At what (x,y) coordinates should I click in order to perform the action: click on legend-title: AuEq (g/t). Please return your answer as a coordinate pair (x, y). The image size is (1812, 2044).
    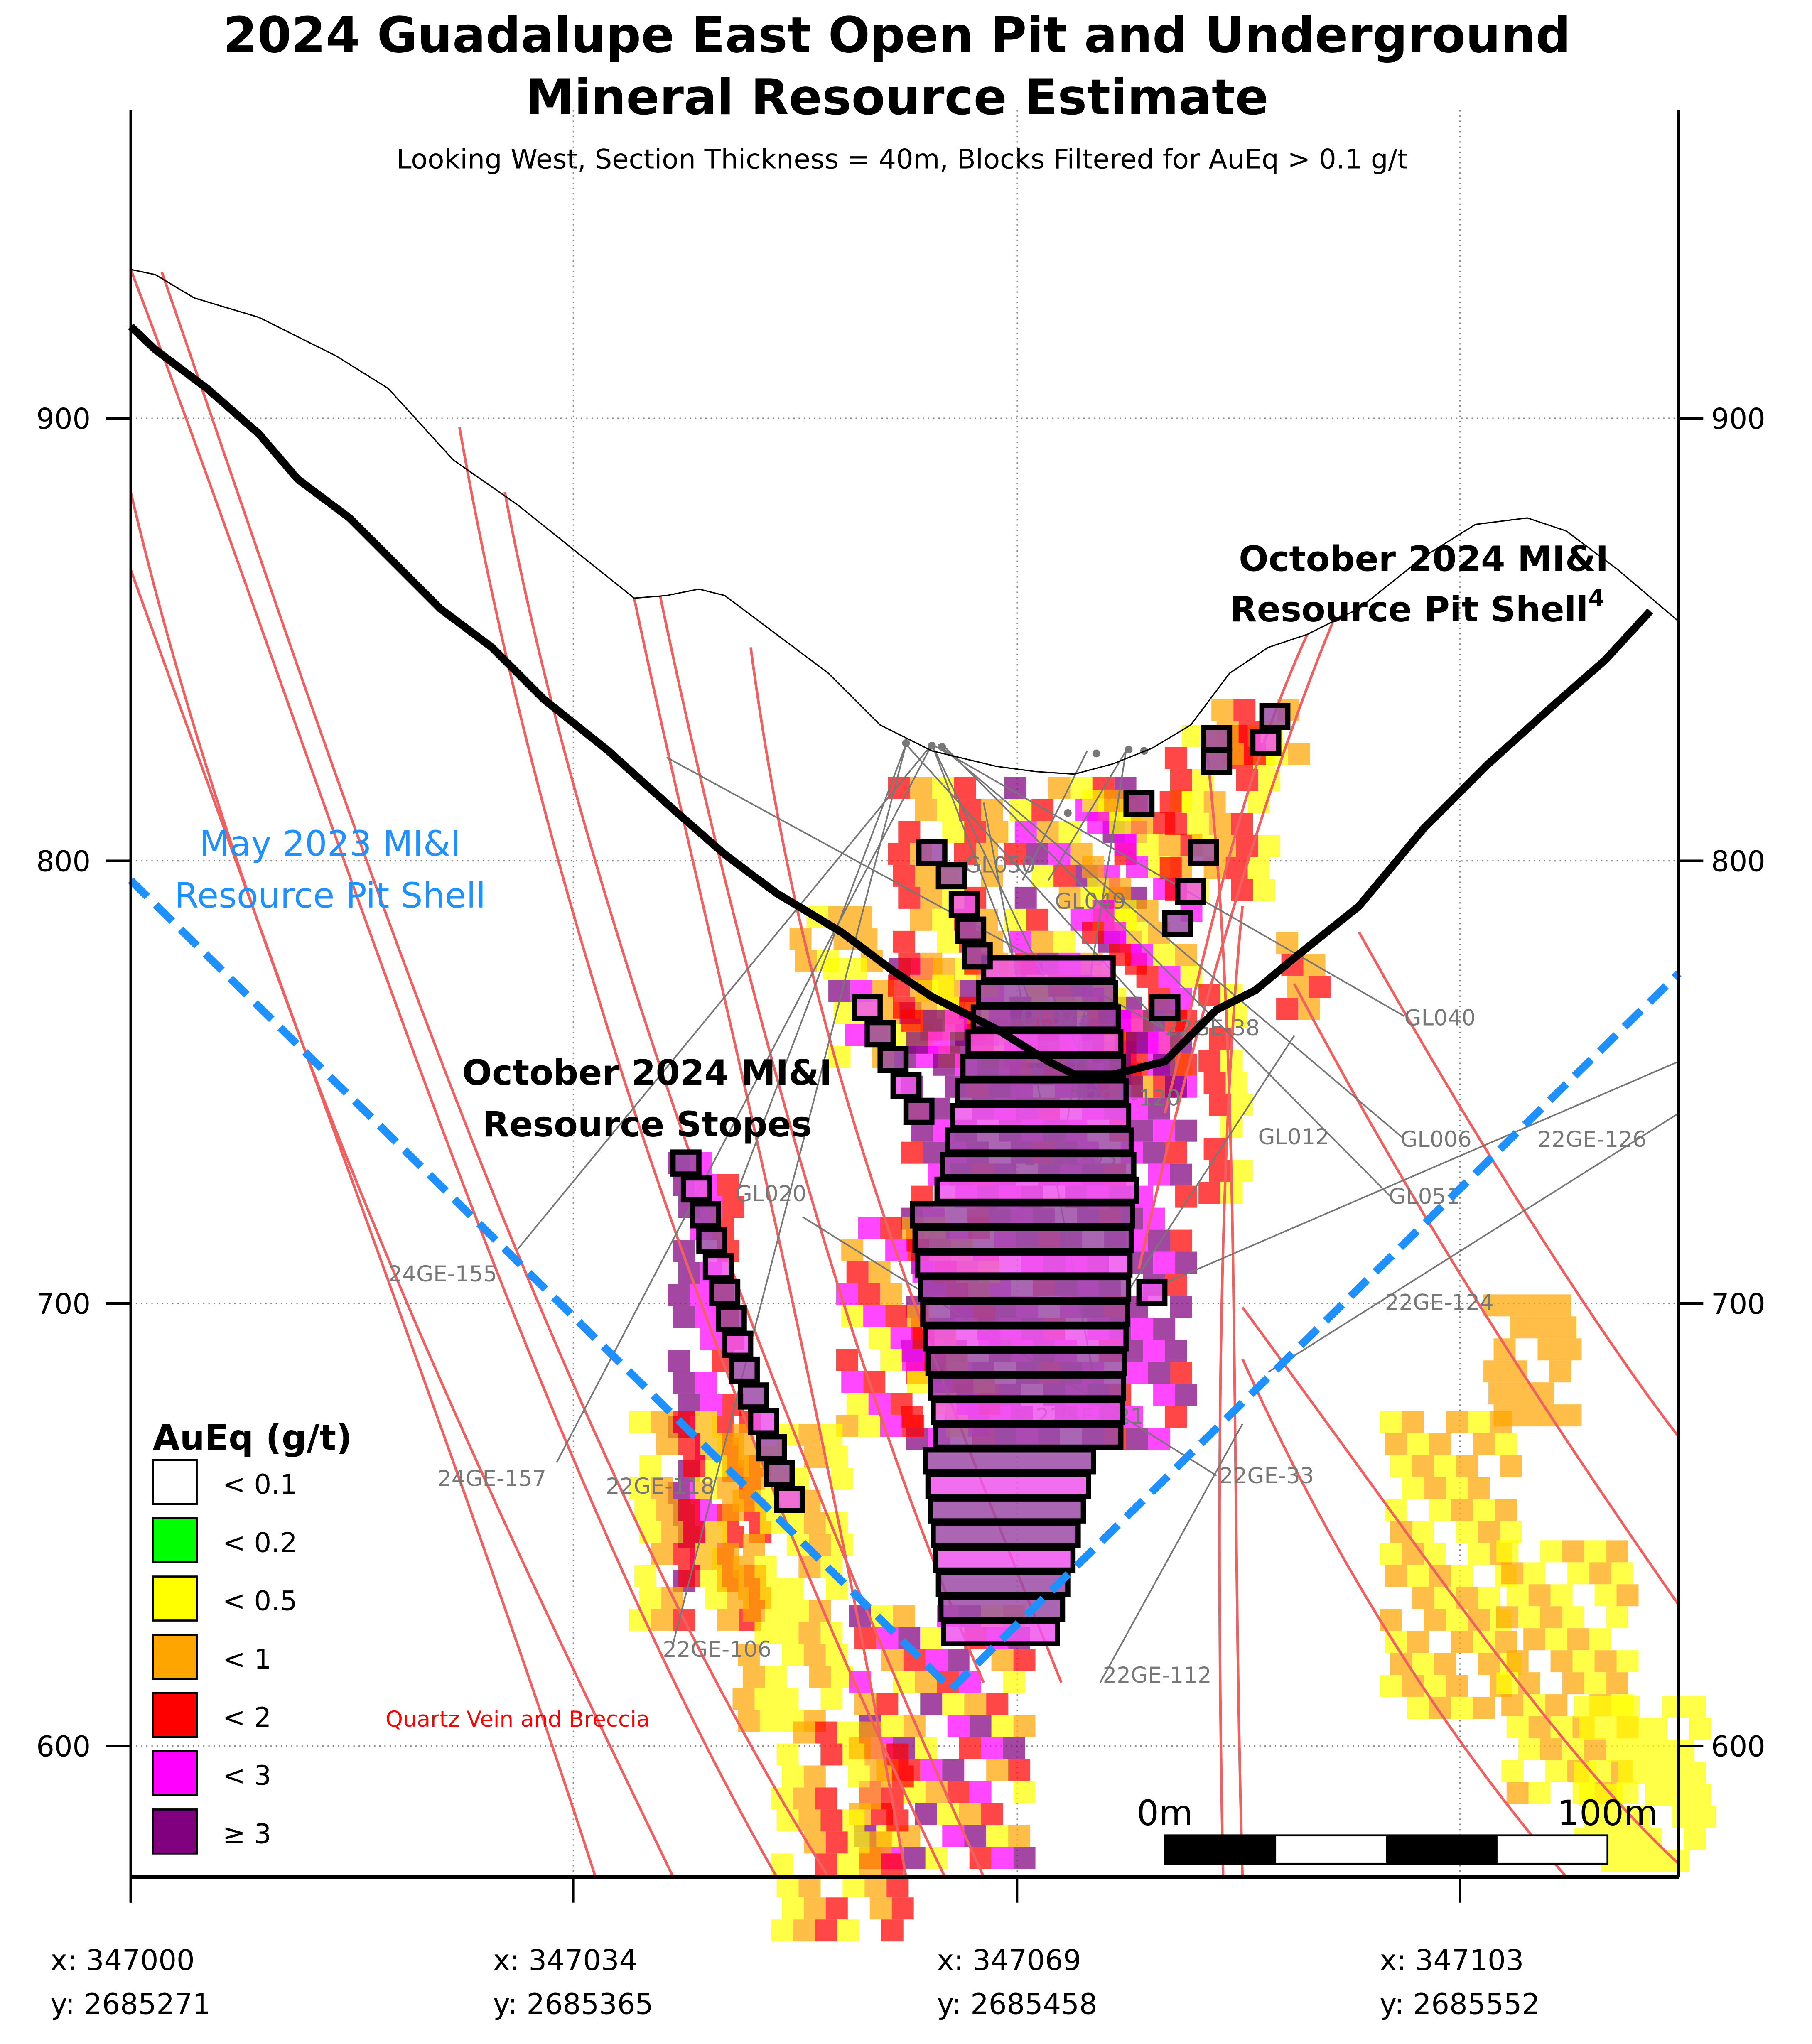
    Looking at the image, I should click on (252, 1437).